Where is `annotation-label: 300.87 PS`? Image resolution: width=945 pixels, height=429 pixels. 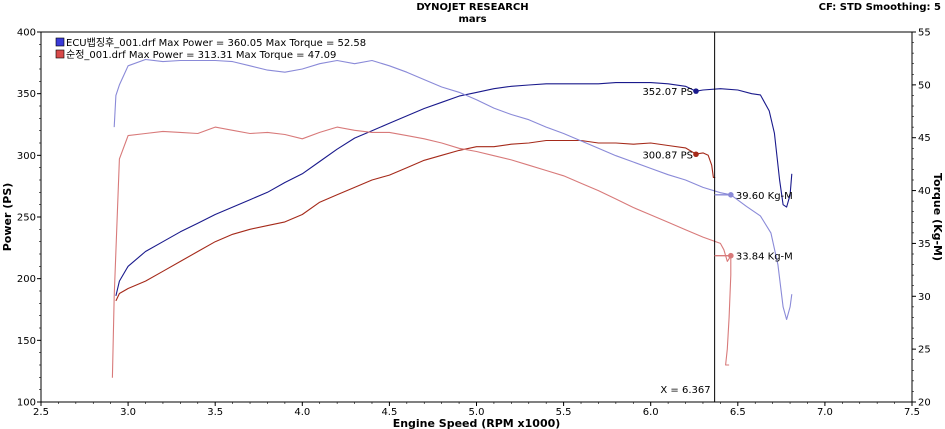 annotation-label: 300.87 PS is located at coordinates (667, 155).